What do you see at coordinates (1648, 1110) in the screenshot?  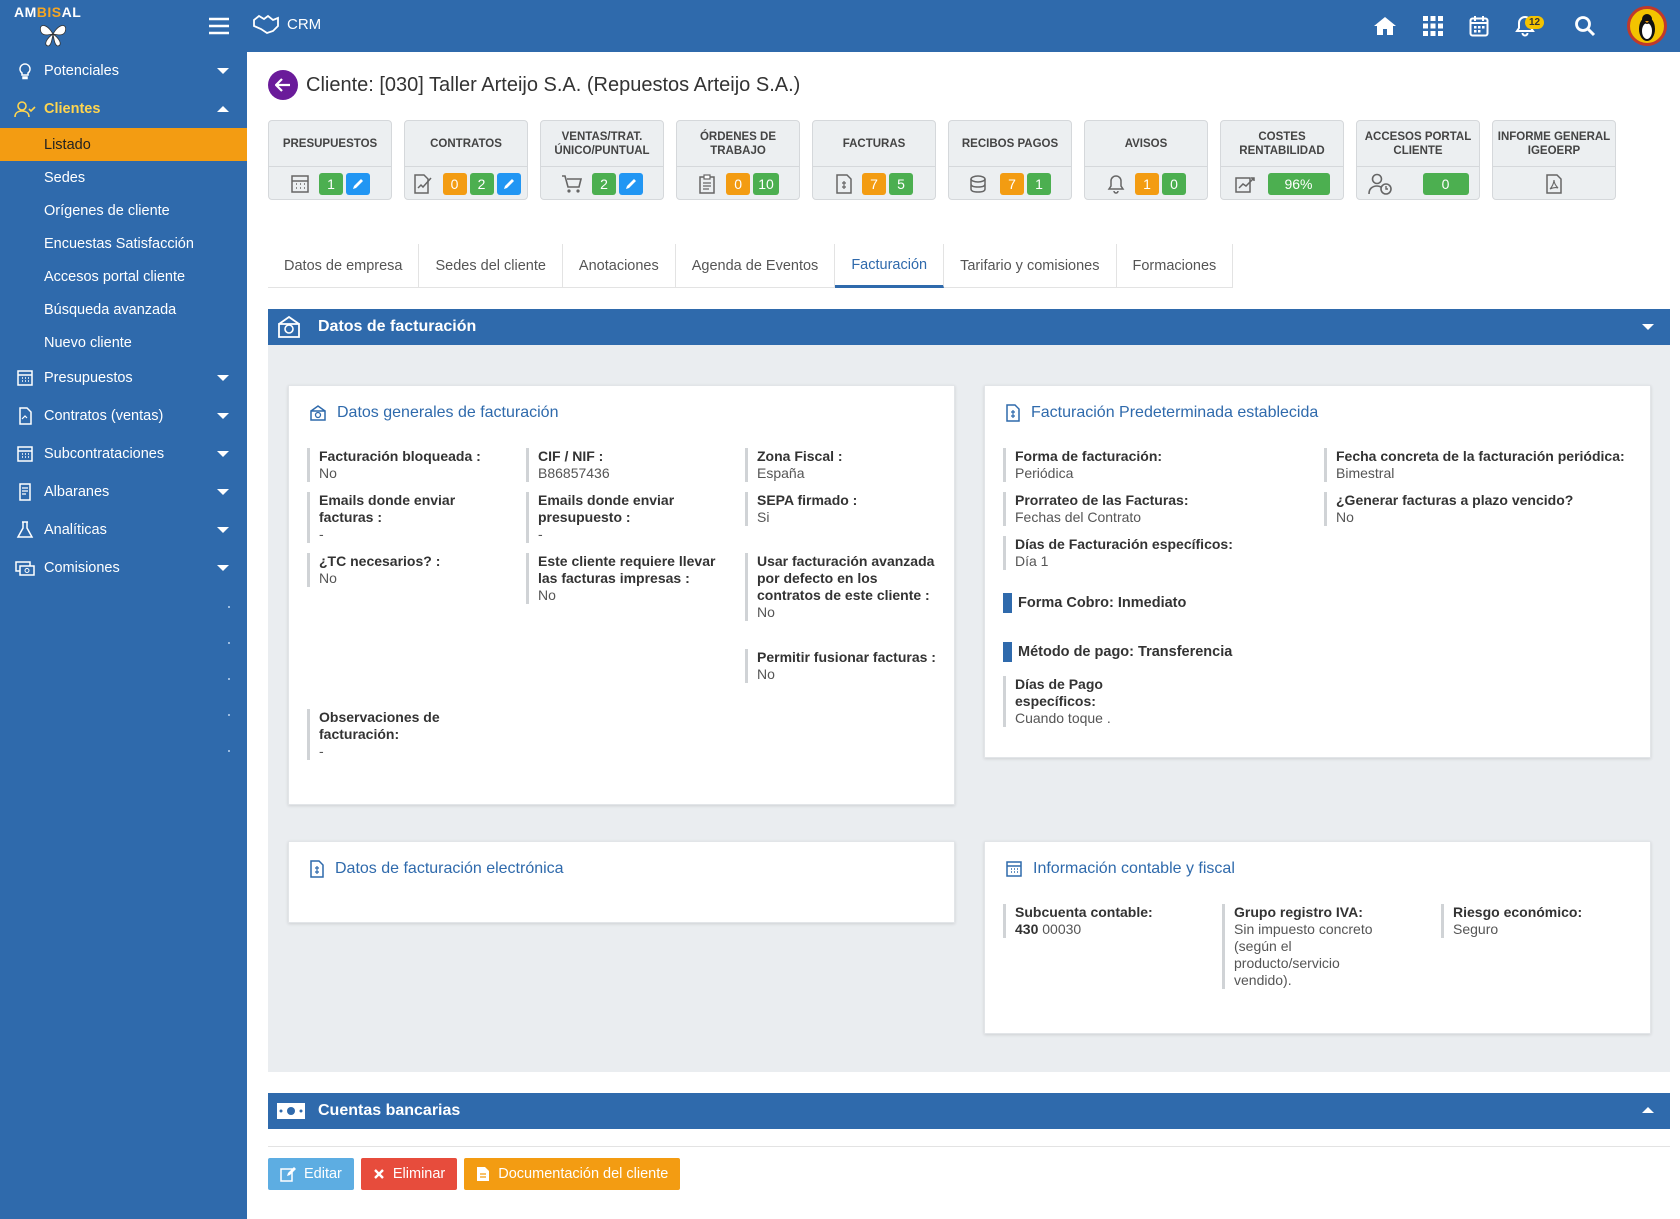 I see `chevron-up-icon` at bounding box center [1648, 1110].